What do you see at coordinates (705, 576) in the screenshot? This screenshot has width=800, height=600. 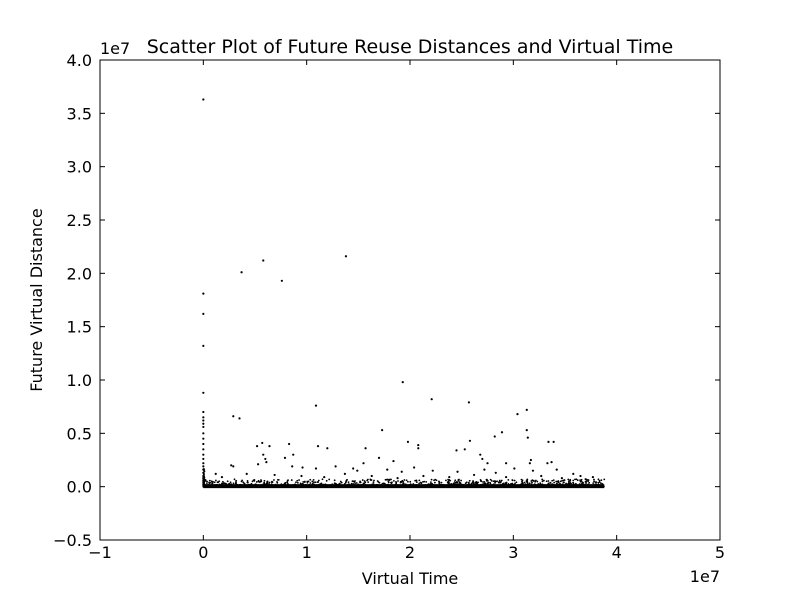 I see `x-axis-offset-label: 1e7` at bounding box center [705, 576].